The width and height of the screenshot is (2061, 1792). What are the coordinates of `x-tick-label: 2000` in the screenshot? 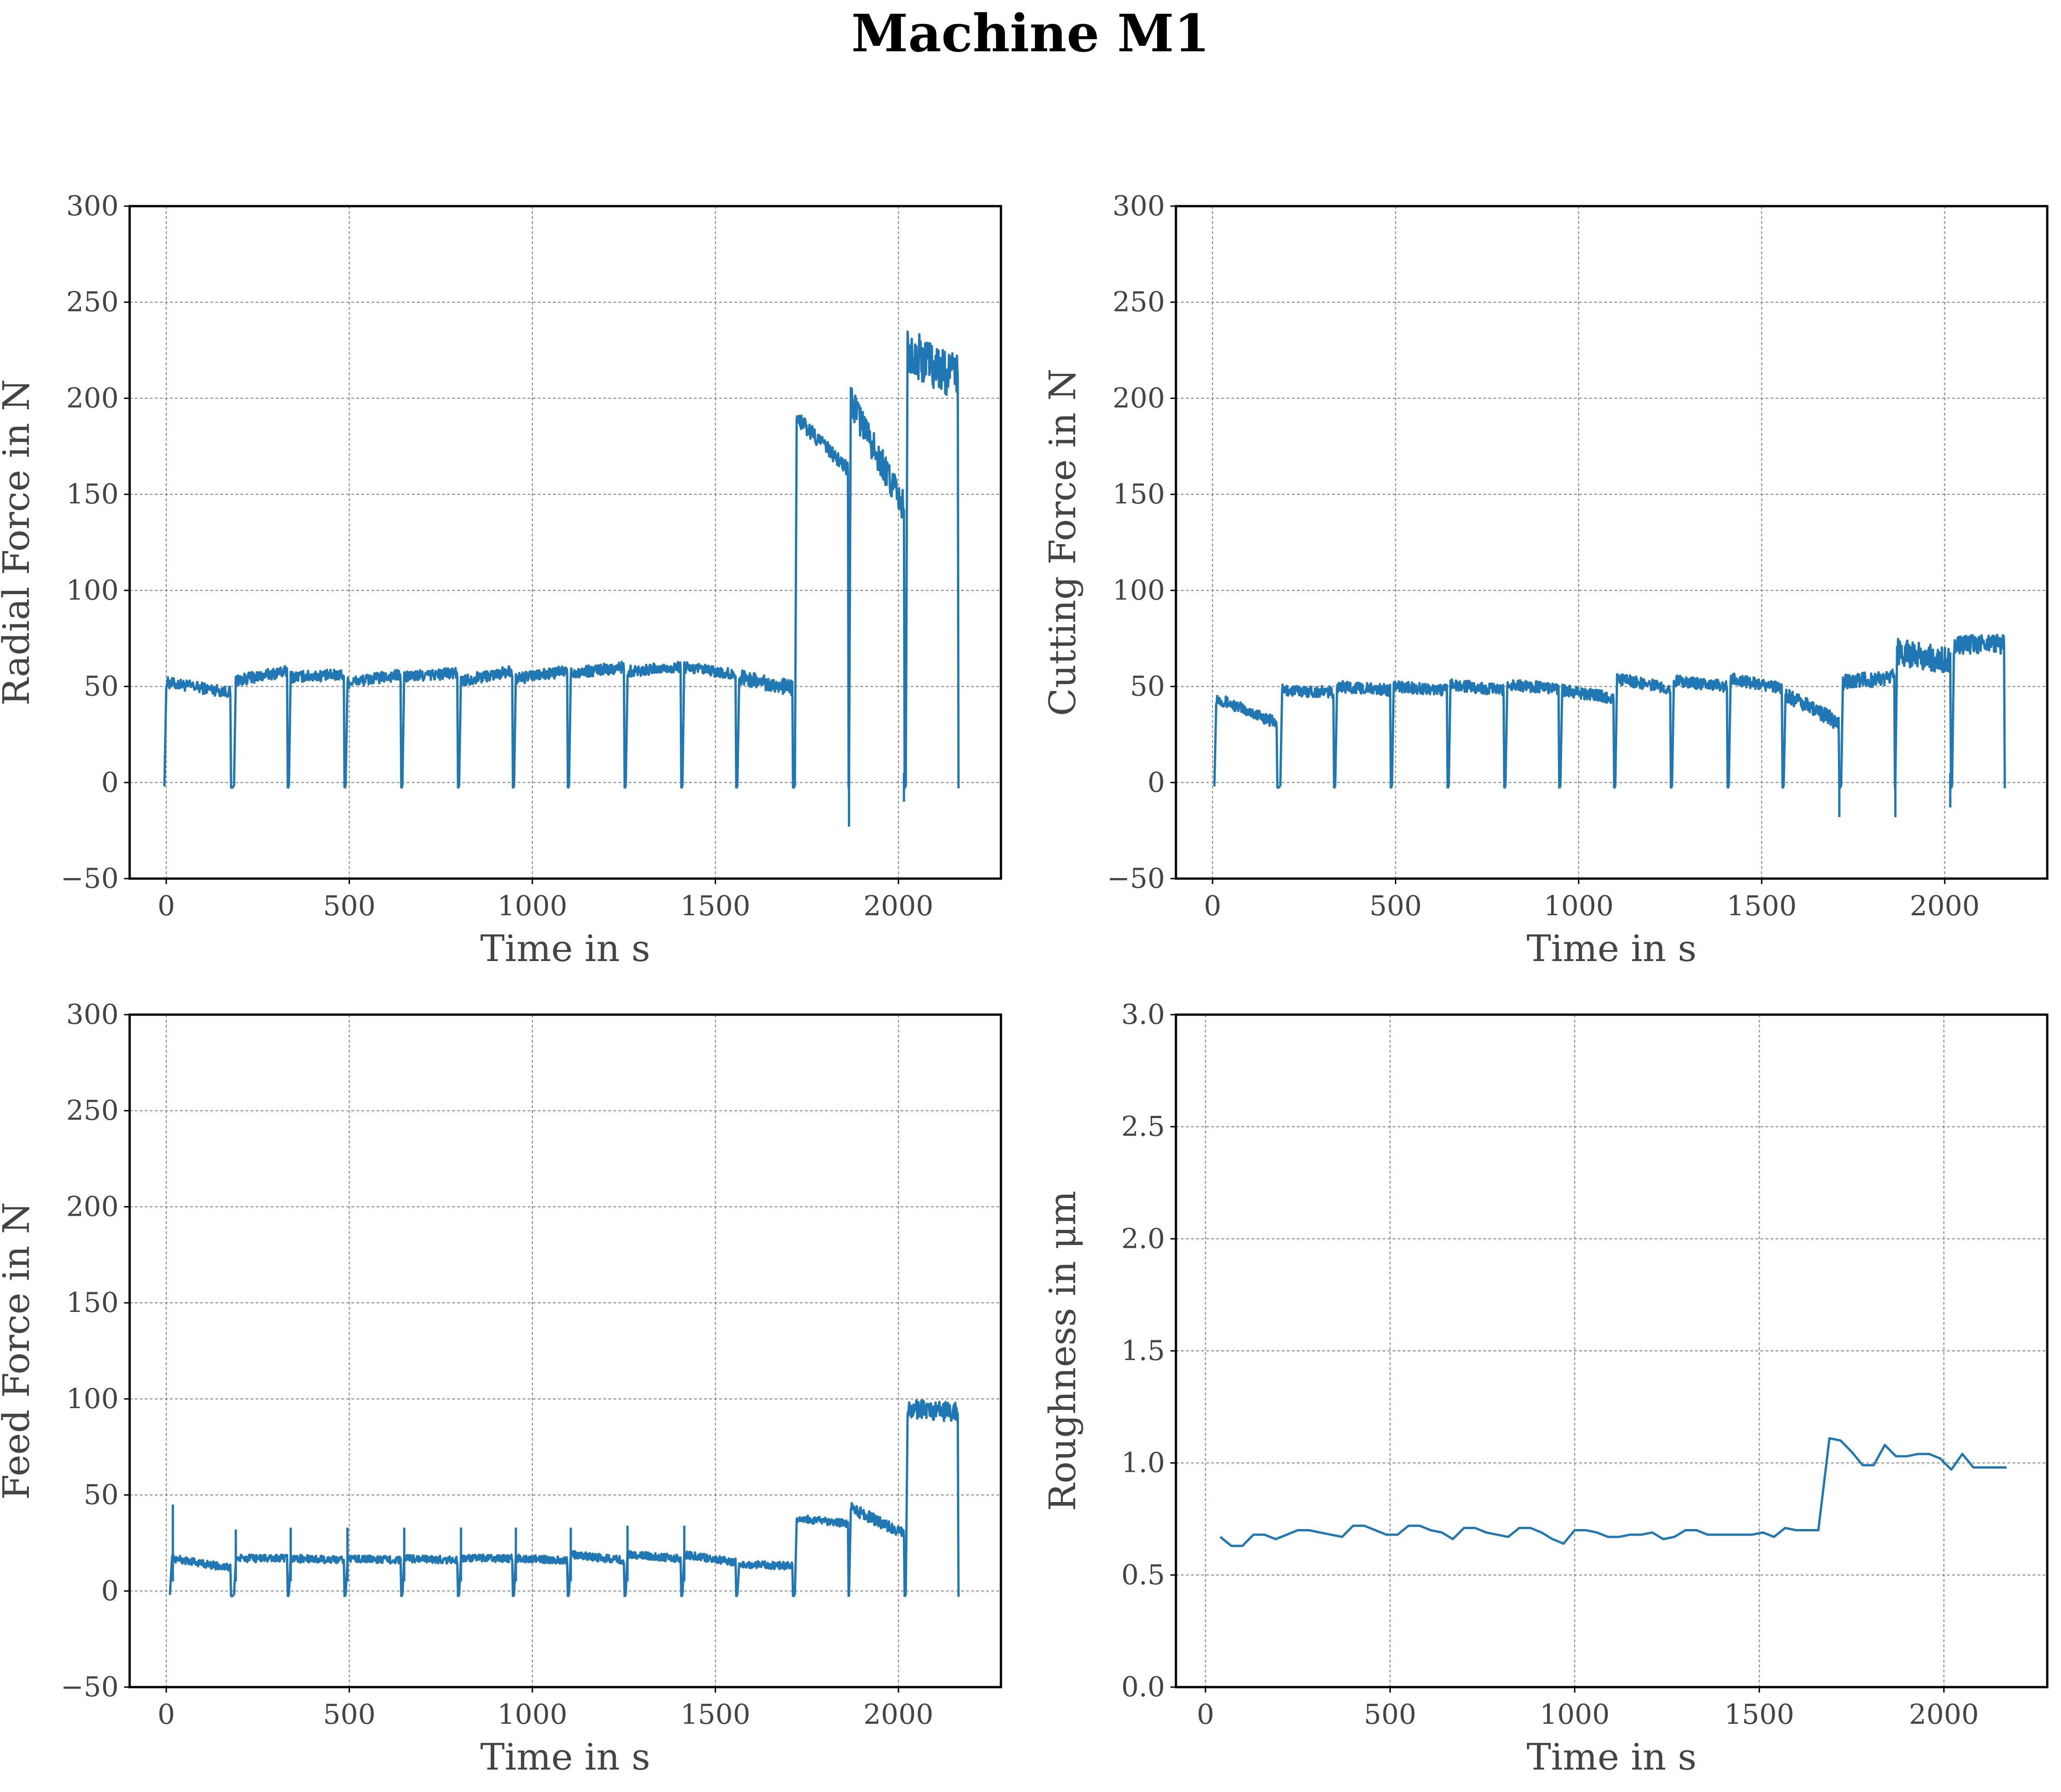 It's located at (899, 1715).